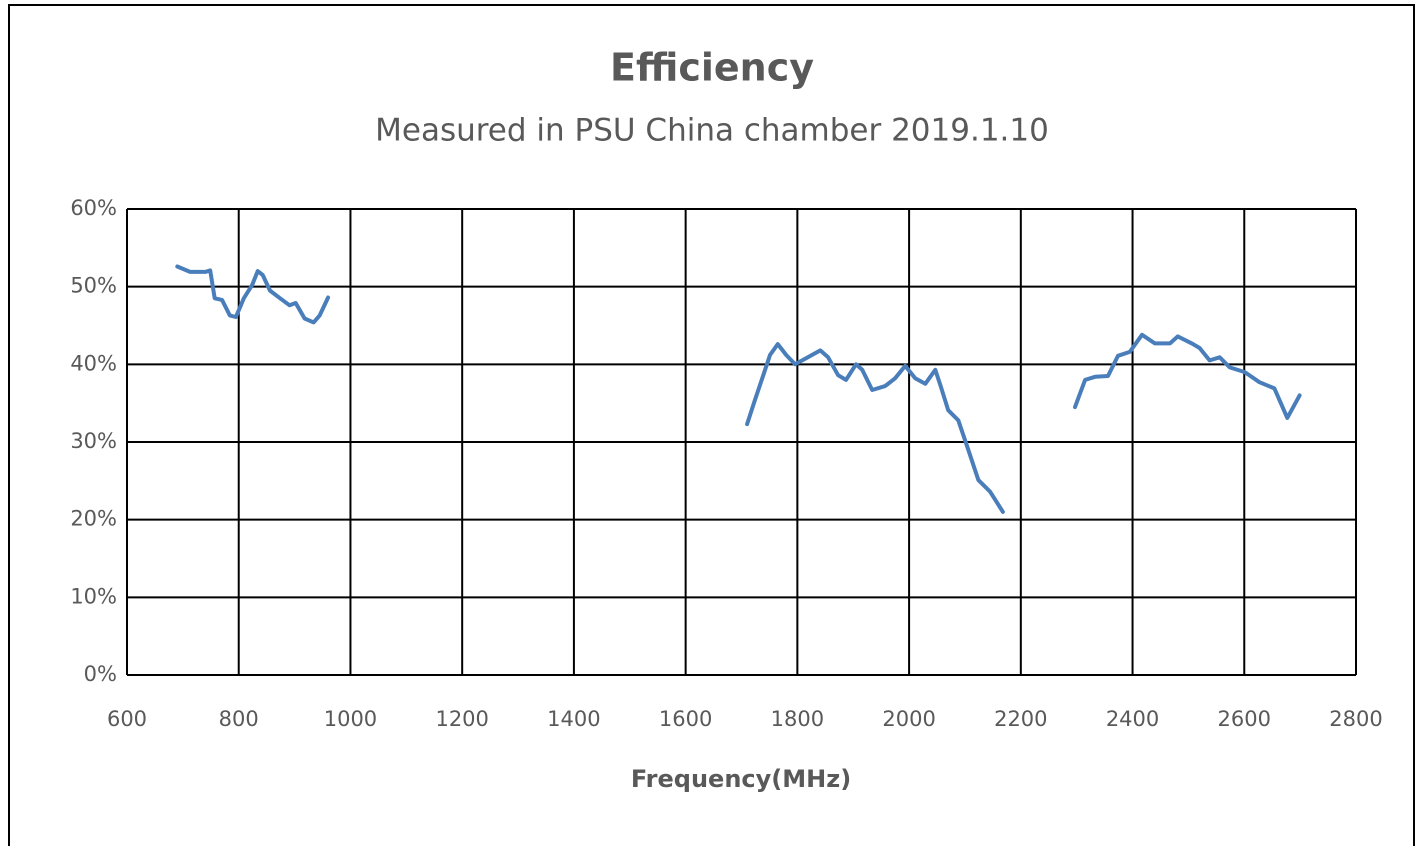 This screenshot has width=1420, height=846. I want to click on x-tick-label: 1000, so click(350, 719).